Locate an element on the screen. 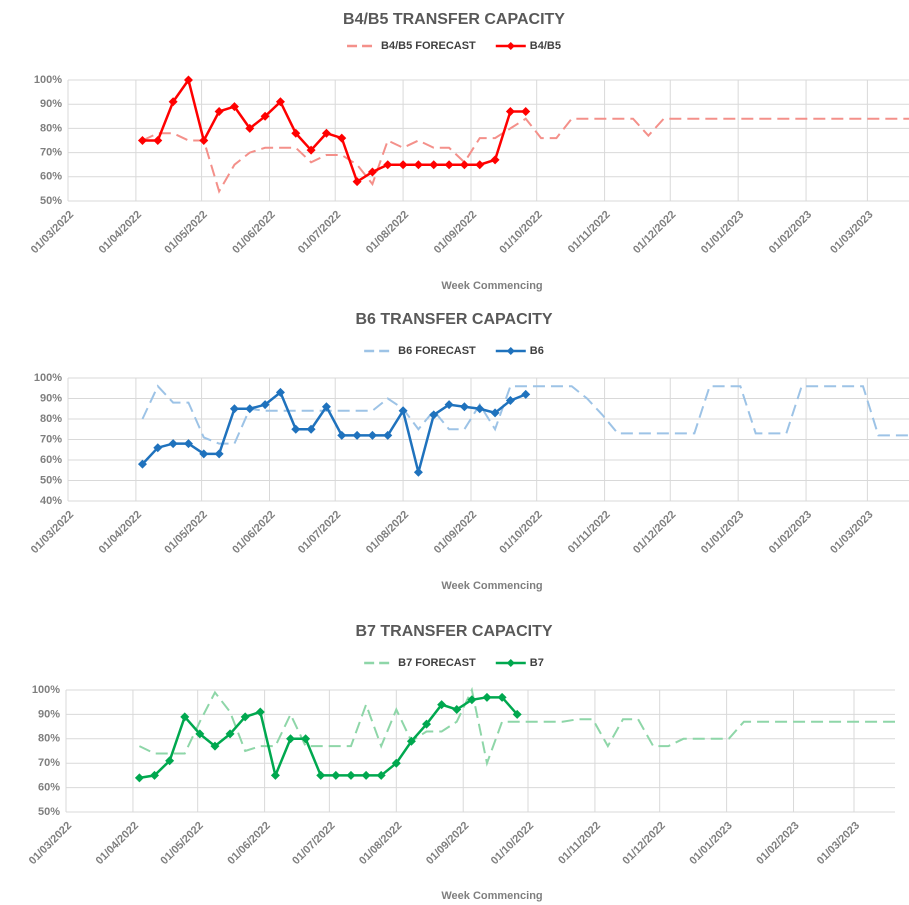 The height and width of the screenshot is (905, 909). x-axis-label: Week Commencing is located at coordinates (491, 286).